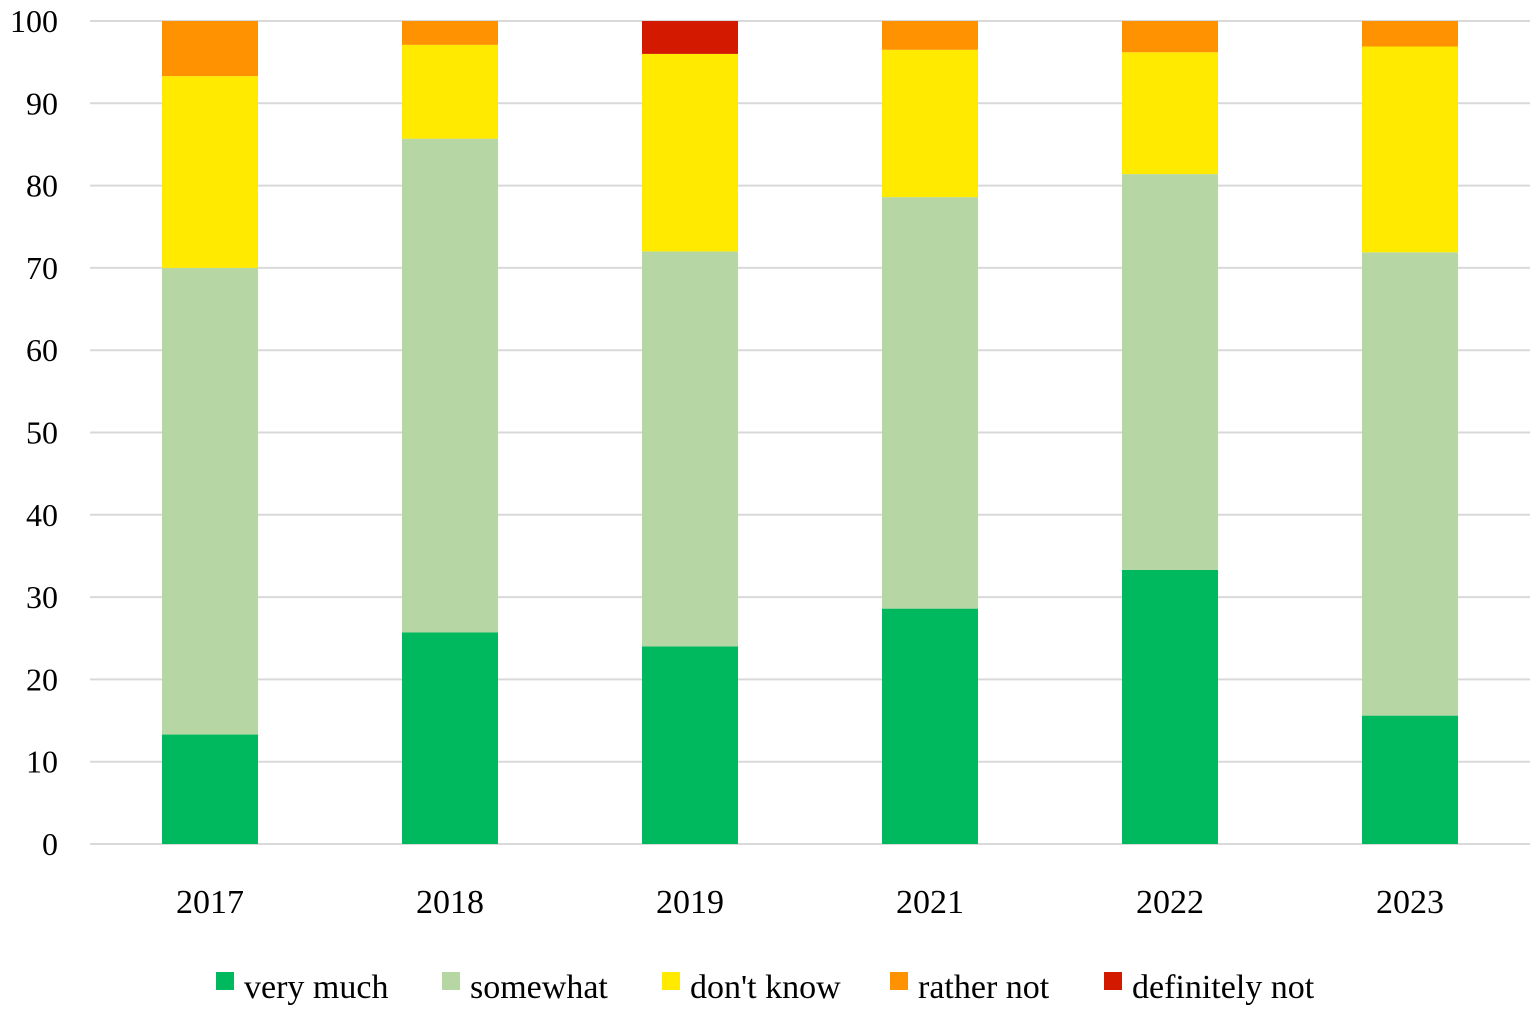 This screenshot has width=1536, height=1020. I want to click on y-tick-label: 40, so click(42, 515).